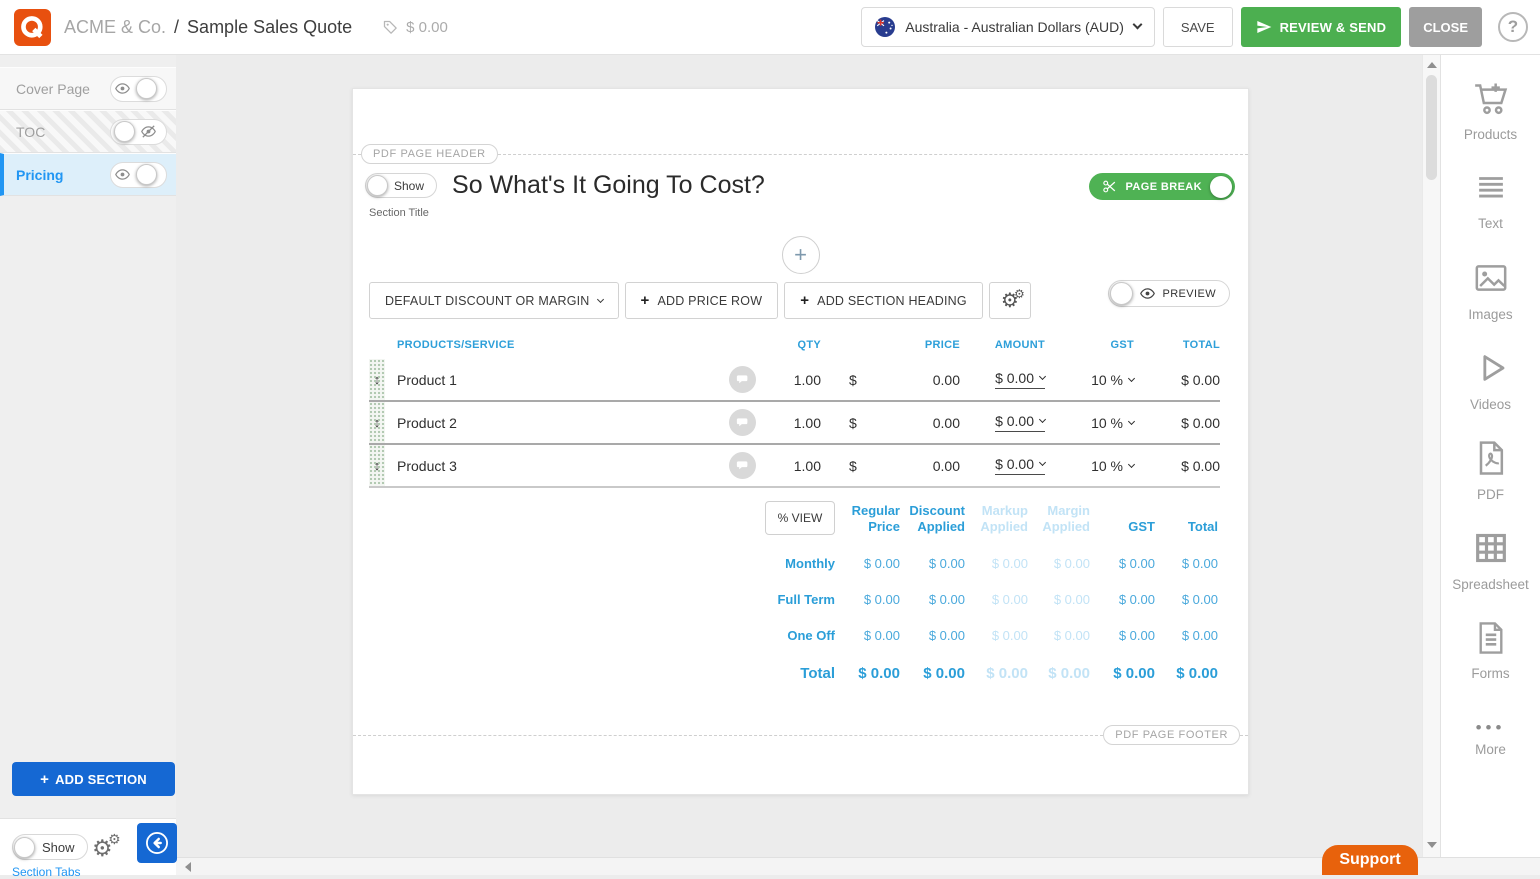 The image size is (1540, 879). Describe the element at coordinates (858, 866) in the screenshot. I see `horizontal-scrollbar` at that location.